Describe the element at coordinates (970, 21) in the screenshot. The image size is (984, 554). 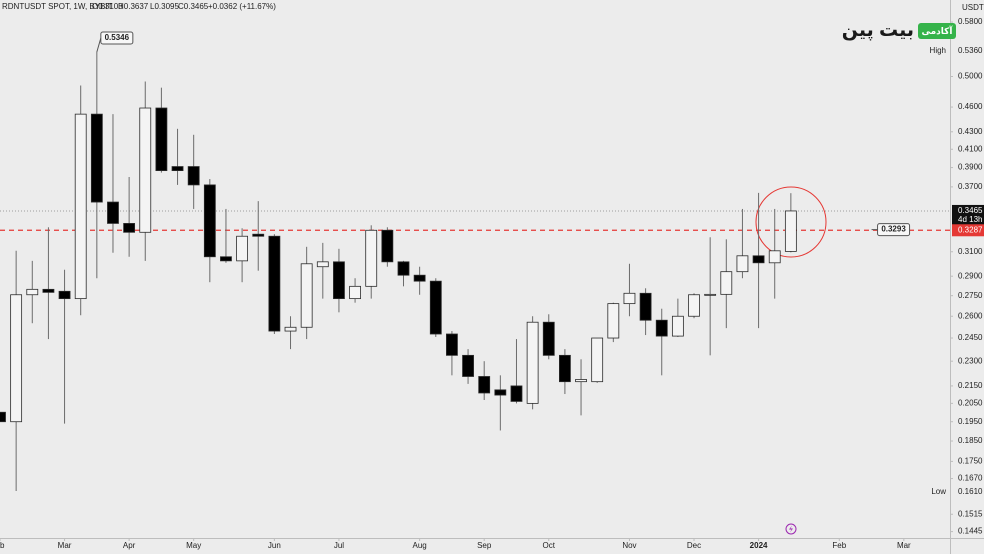
I see `y-tick-label: 0.5800` at that location.